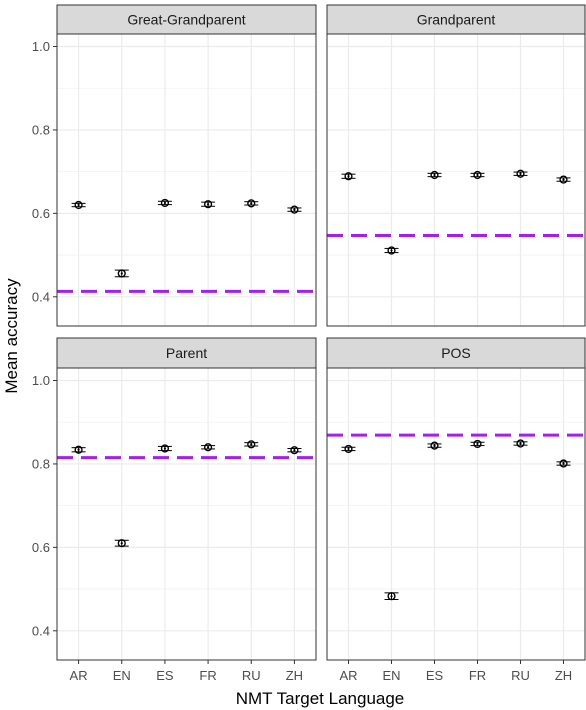 This screenshot has width=586, height=710. I want to click on x-axis-title: NMT Target Language, so click(320, 698).